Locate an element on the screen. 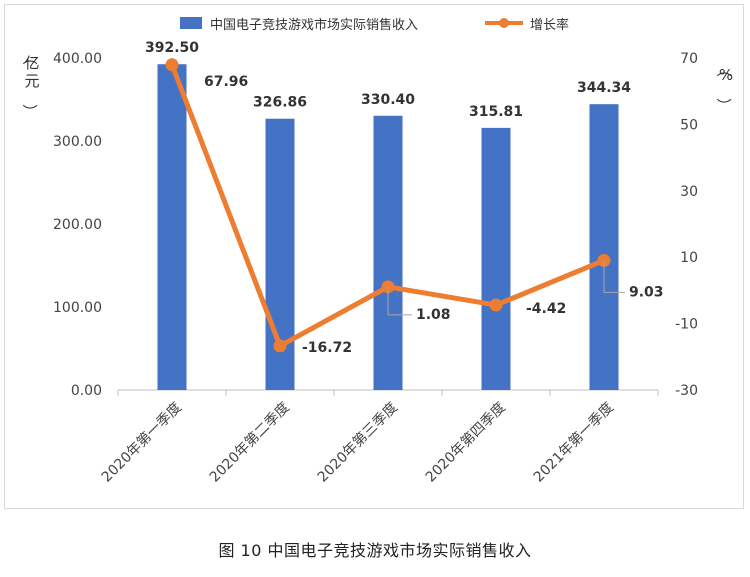  legend-bar-swatch is located at coordinates (191, 23).